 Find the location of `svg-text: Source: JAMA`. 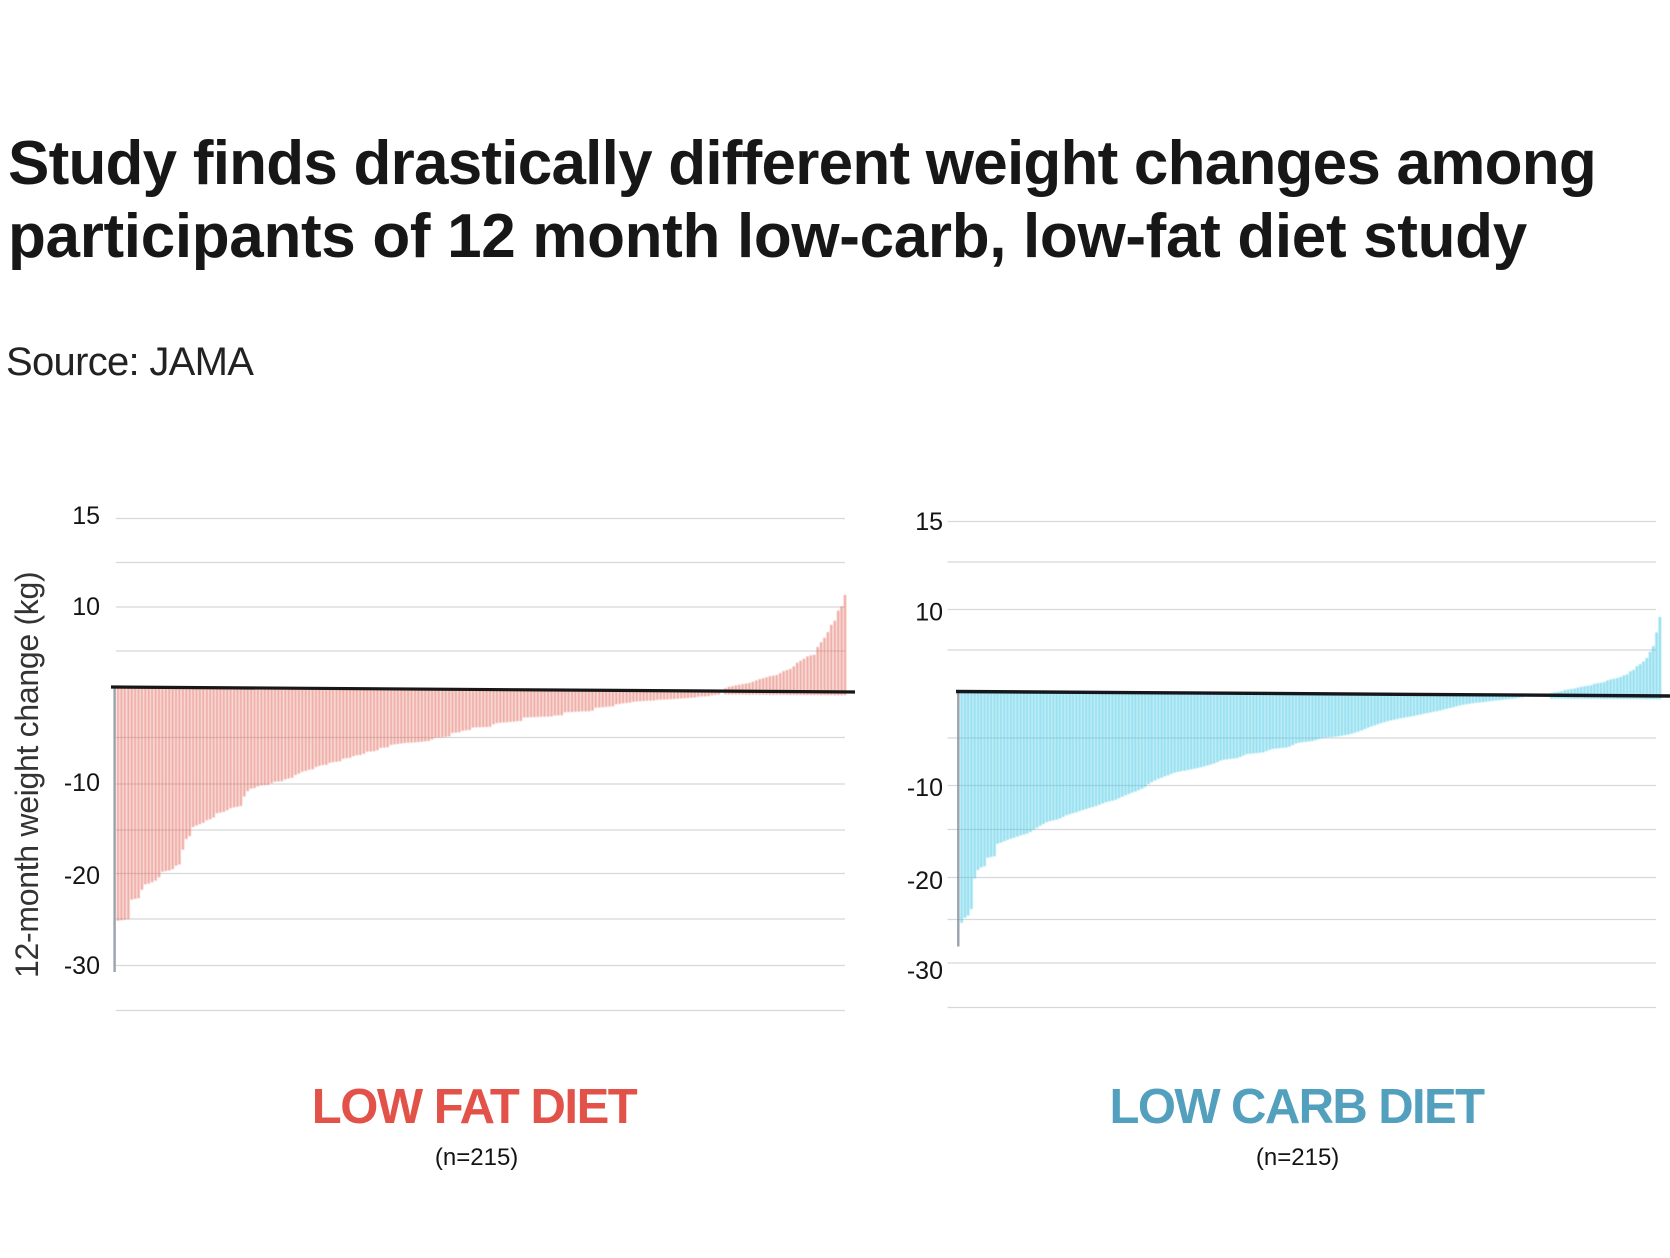

svg-text: Source: JAMA is located at coordinates (130, 362).